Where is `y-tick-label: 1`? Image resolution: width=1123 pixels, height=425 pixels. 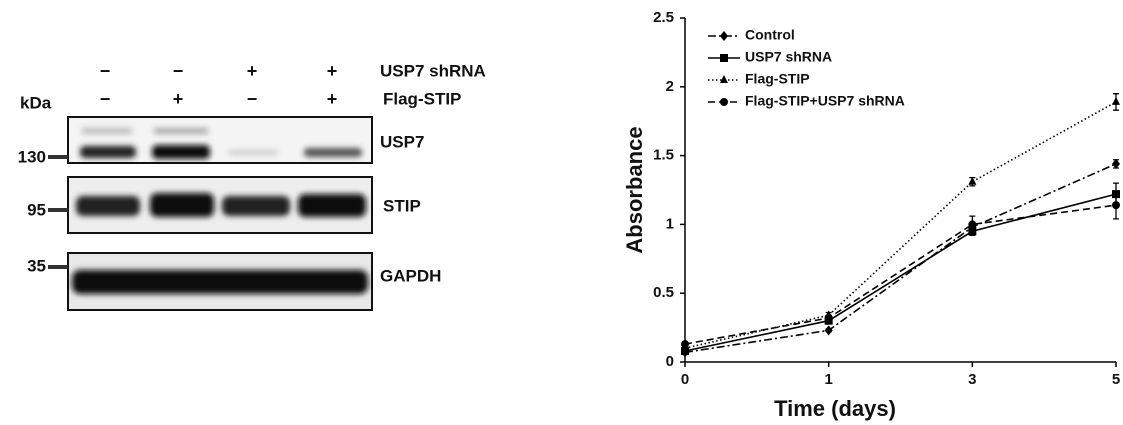 y-tick-label: 1 is located at coordinates (670, 223).